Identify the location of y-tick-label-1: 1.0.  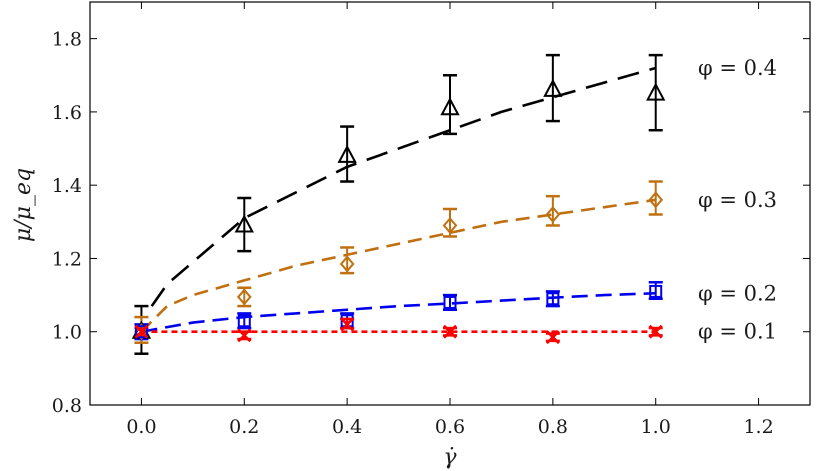
(67, 333).